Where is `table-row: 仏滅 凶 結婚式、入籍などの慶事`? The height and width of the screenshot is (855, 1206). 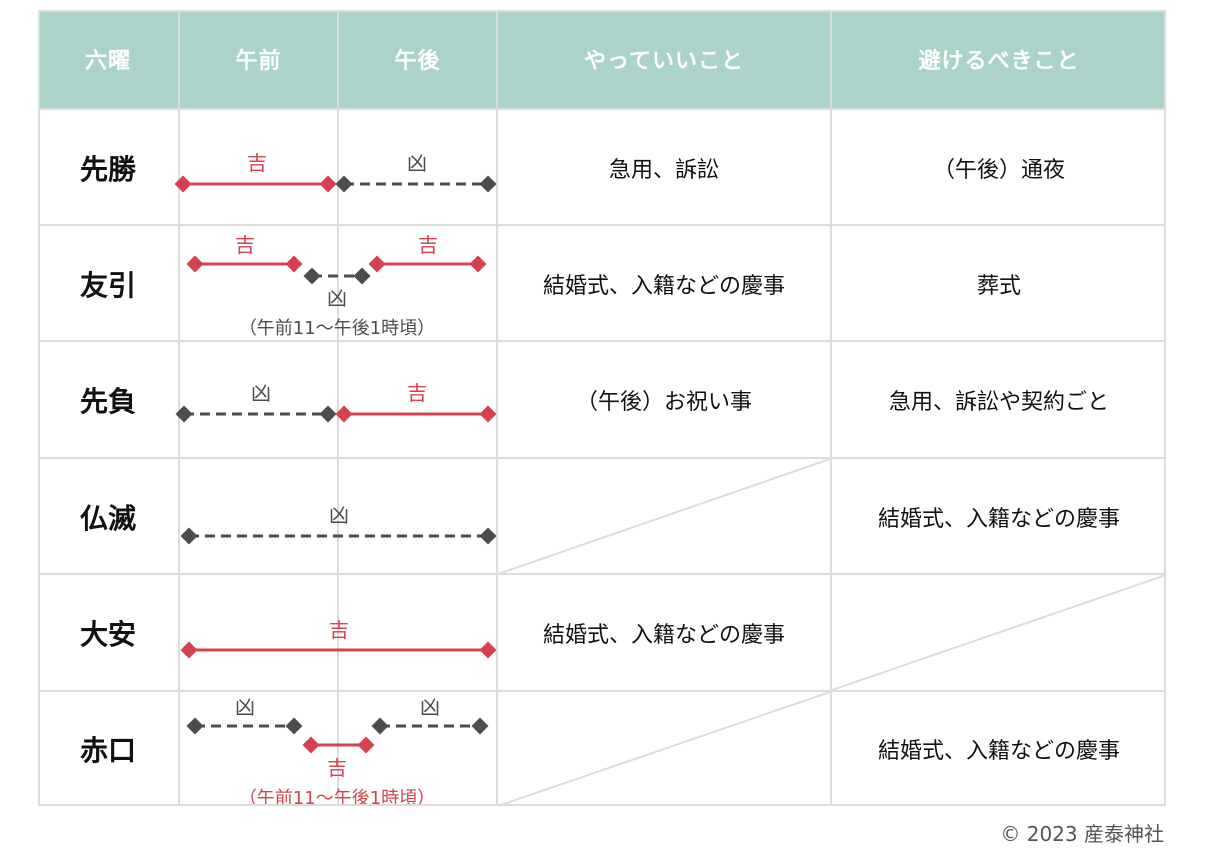
table-row: 仏滅 凶 結婚式、入籍などの慶事 is located at coordinates (602, 515).